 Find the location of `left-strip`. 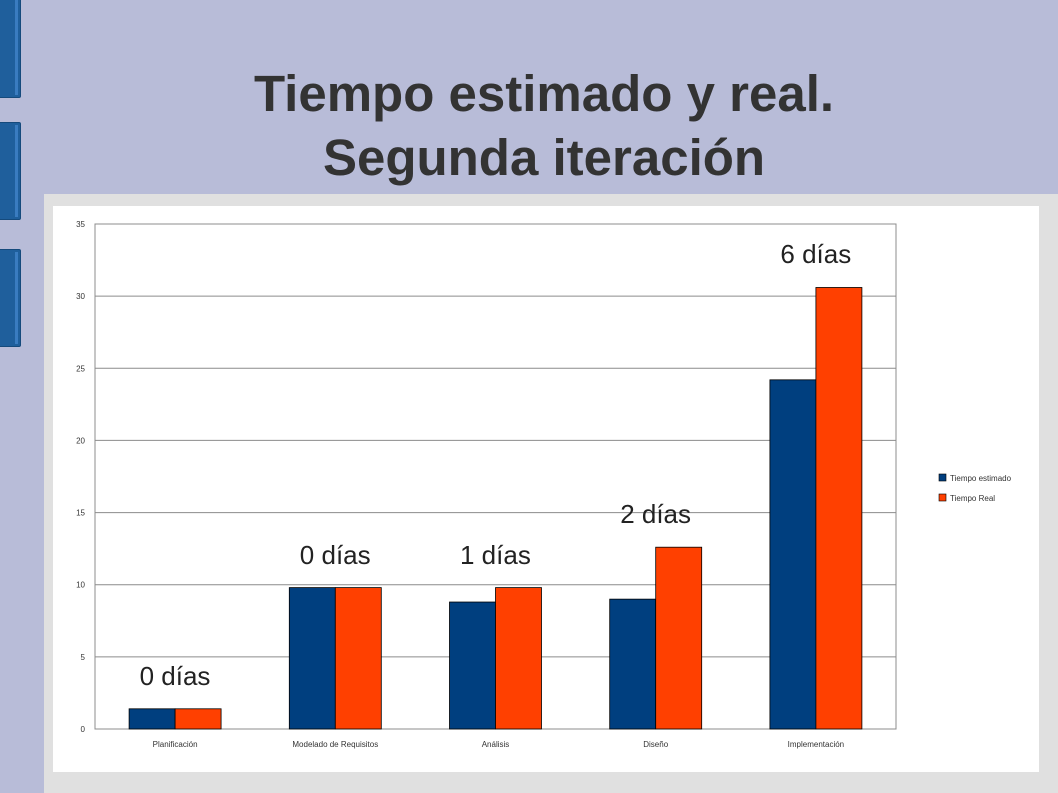

left-strip is located at coordinates (22, 396).